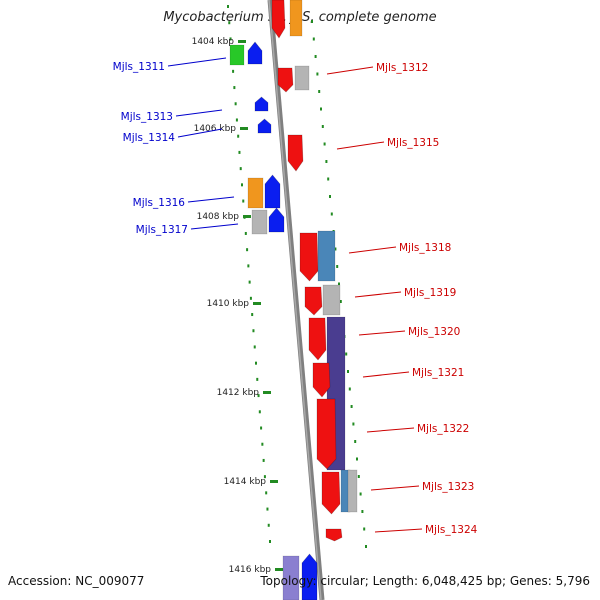 This screenshot has width=600, height=600. Describe the element at coordinates (448, 487) in the screenshot. I see `gene-label-right: Mjls_1323` at that location.